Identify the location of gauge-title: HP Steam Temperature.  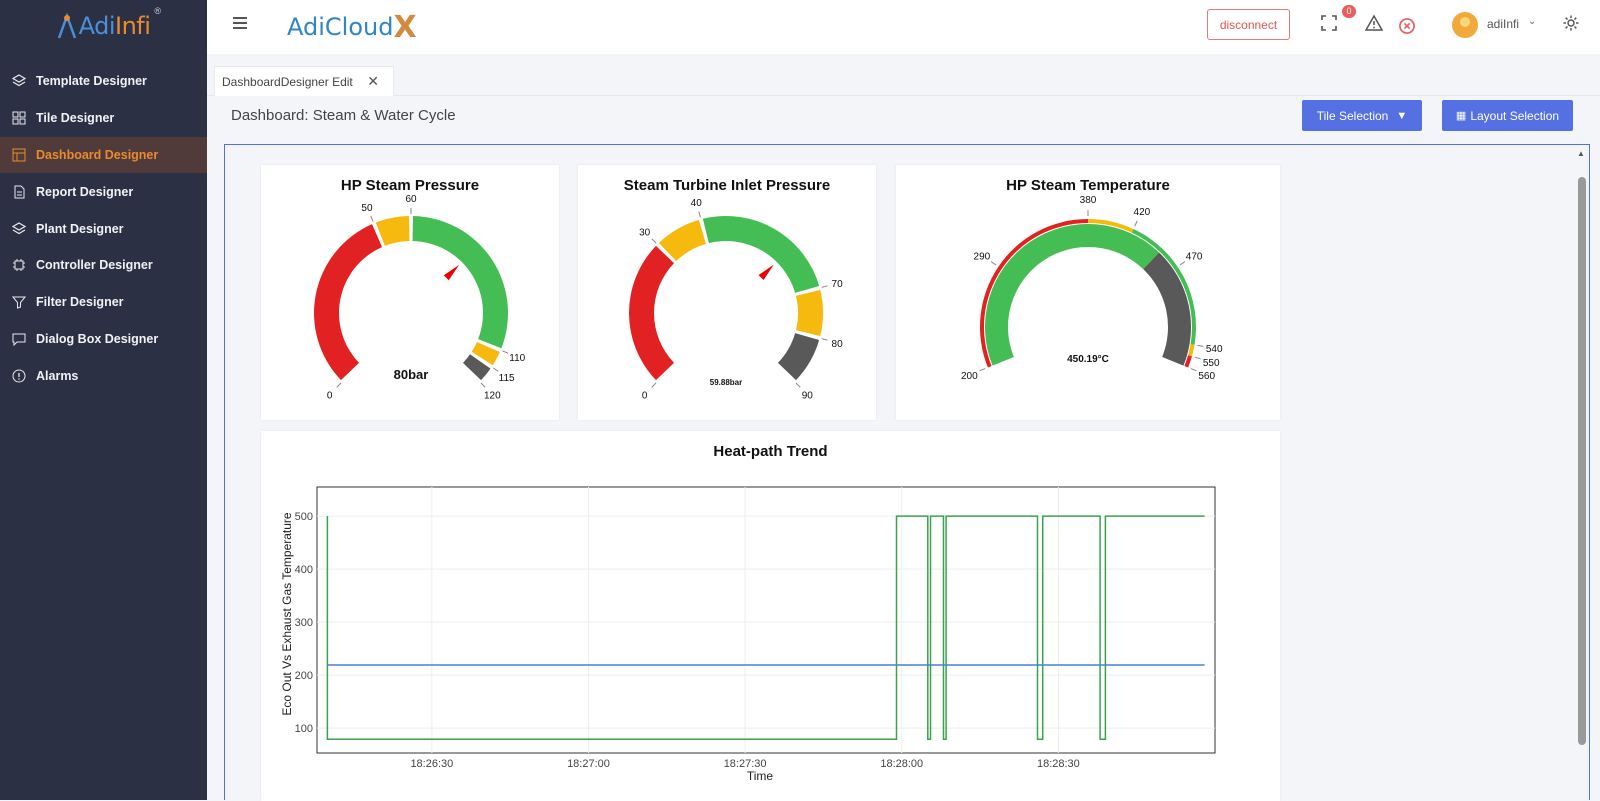
(1088, 185).